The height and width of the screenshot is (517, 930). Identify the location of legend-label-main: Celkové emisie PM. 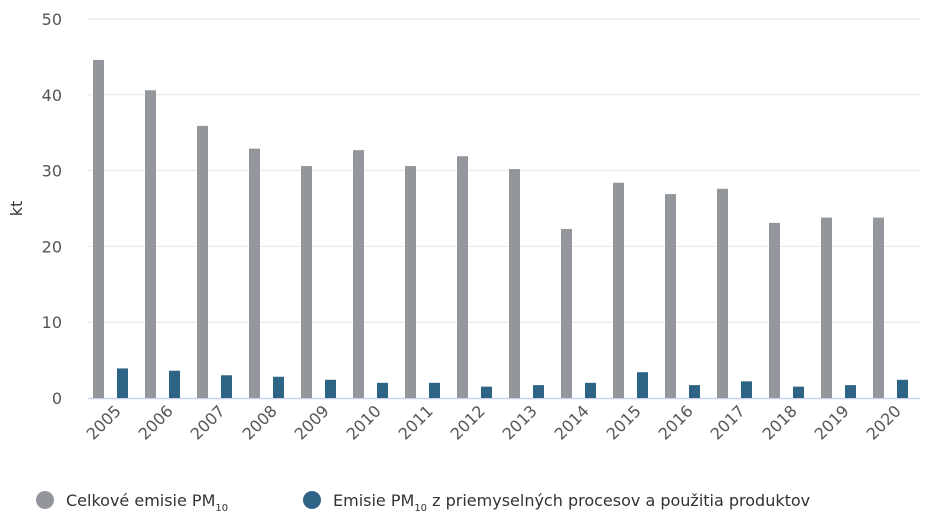
(140, 500).